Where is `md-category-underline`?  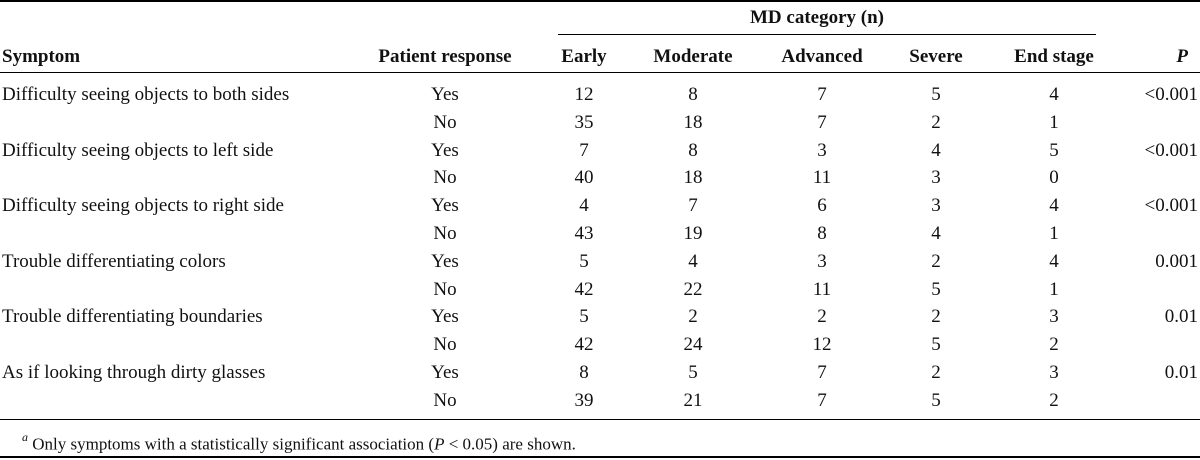 md-category-underline is located at coordinates (827, 34).